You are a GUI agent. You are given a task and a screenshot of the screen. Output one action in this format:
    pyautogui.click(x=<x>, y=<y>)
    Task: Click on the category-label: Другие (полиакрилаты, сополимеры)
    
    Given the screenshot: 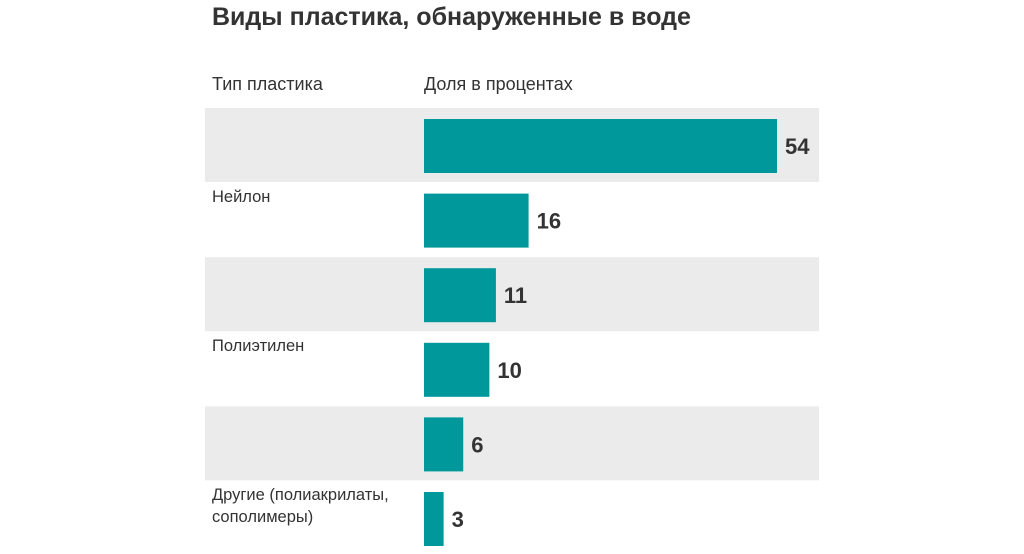 What is the action you would take?
    pyautogui.click(x=318, y=506)
    